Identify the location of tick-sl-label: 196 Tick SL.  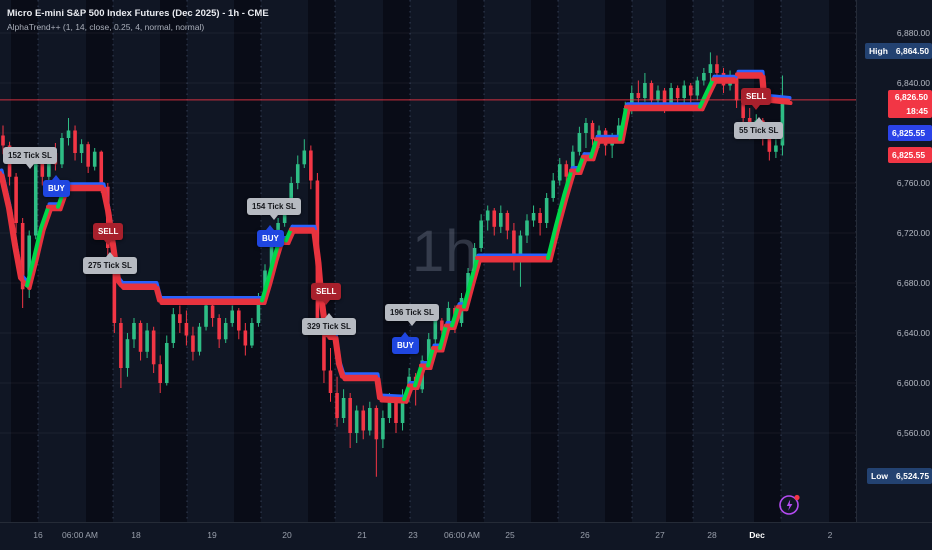
(412, 315).